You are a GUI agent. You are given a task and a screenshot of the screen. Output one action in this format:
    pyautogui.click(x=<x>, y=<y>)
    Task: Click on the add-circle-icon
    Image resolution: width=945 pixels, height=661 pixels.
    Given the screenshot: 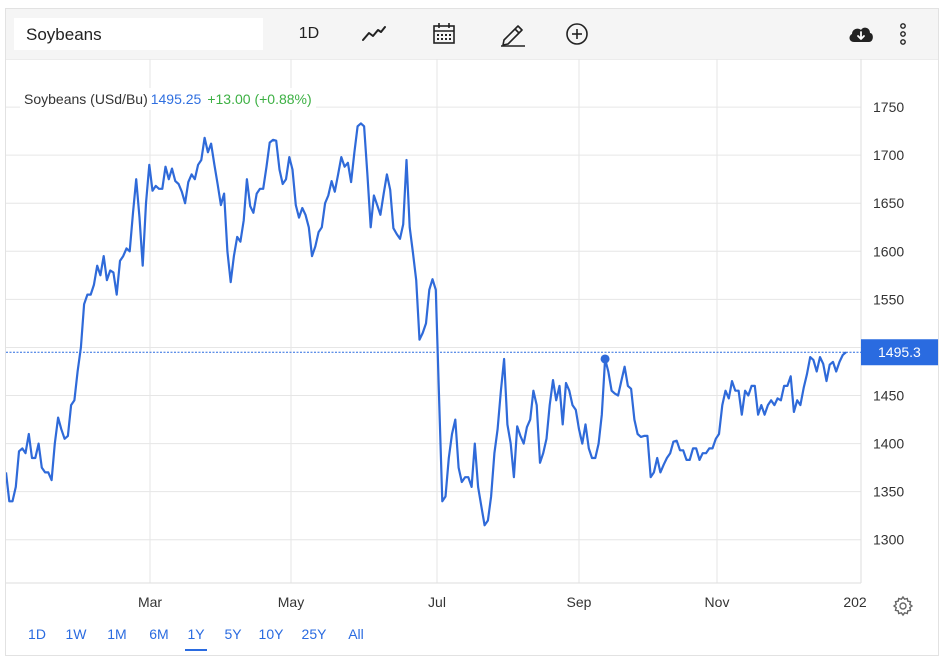 What is the action you would take?
    pyautogui.click(x=577, y=34)
    